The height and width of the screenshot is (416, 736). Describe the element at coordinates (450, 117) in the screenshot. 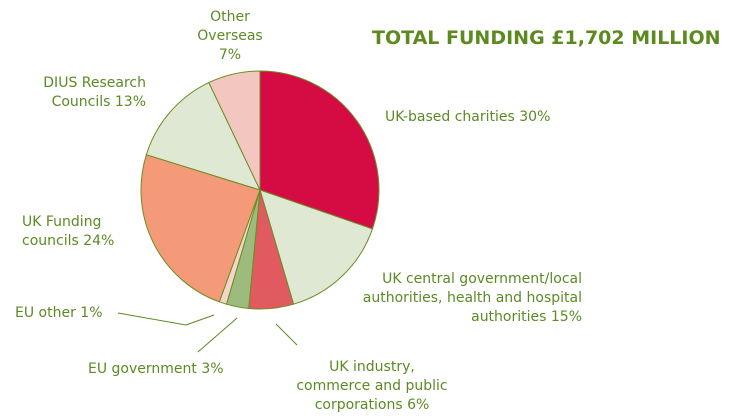

I see `category-label: UK-based charities` at that location.